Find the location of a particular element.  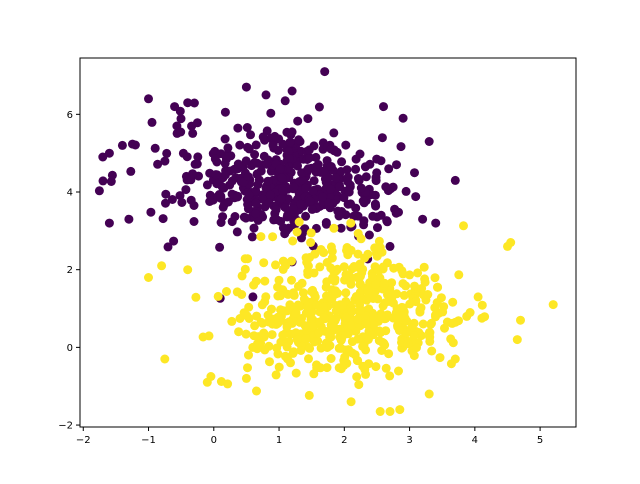

y-tick-label: 2 is located at coordinates (70, 270).